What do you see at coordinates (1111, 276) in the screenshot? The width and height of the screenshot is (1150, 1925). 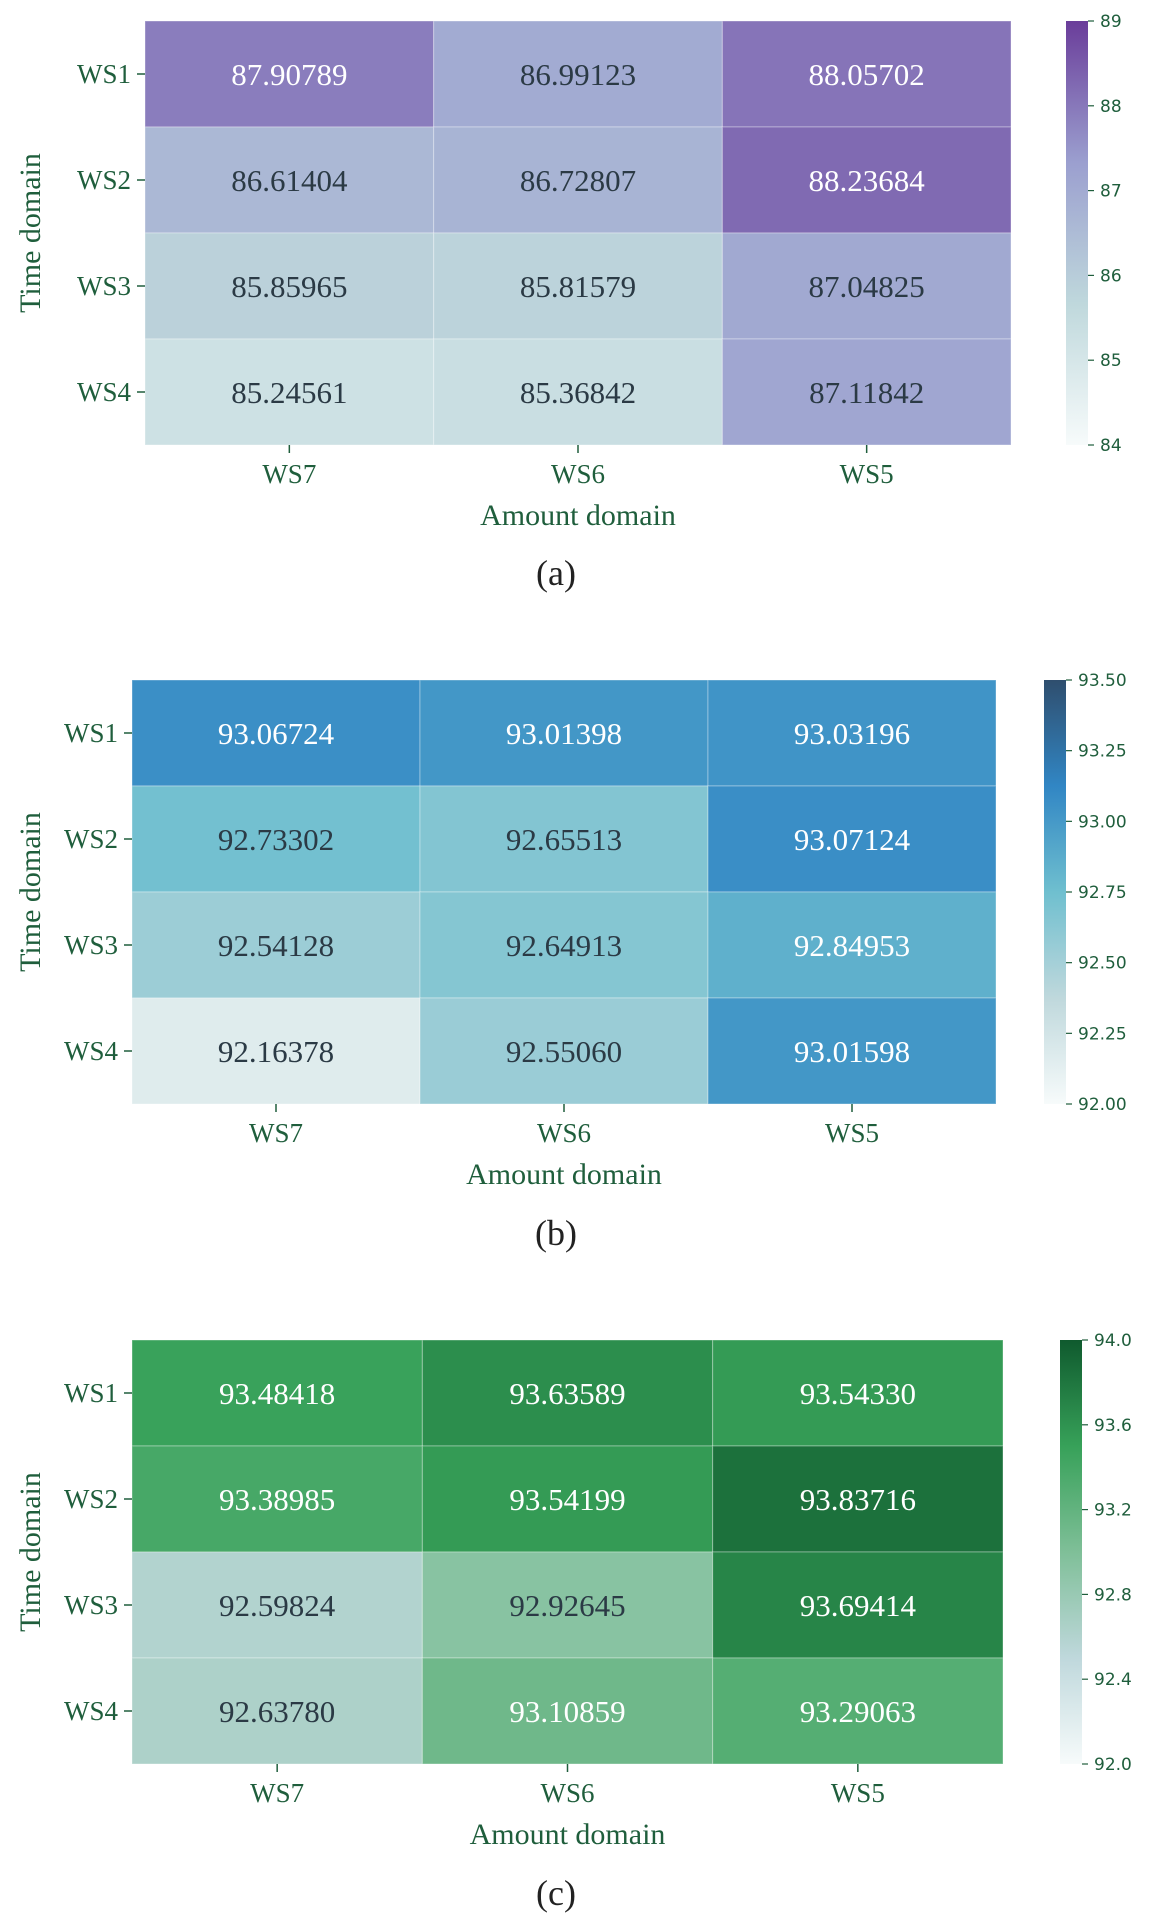 I see `colorbar-tick-label: 86` at bounding box center [1111, 276].